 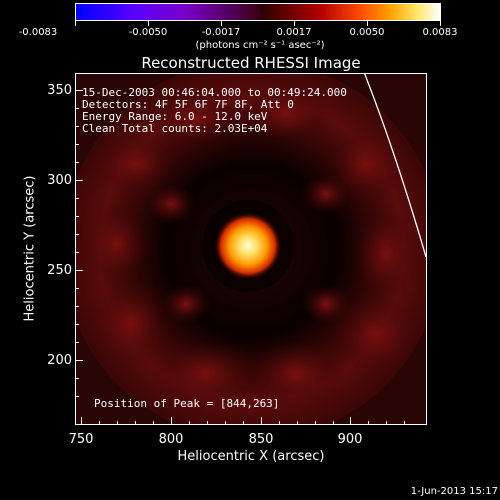 What do you see at coordinates (440, 33) in the screenshot?
I see `colorbar-tick-label: 0.0083` at bounding box center [440, 33].